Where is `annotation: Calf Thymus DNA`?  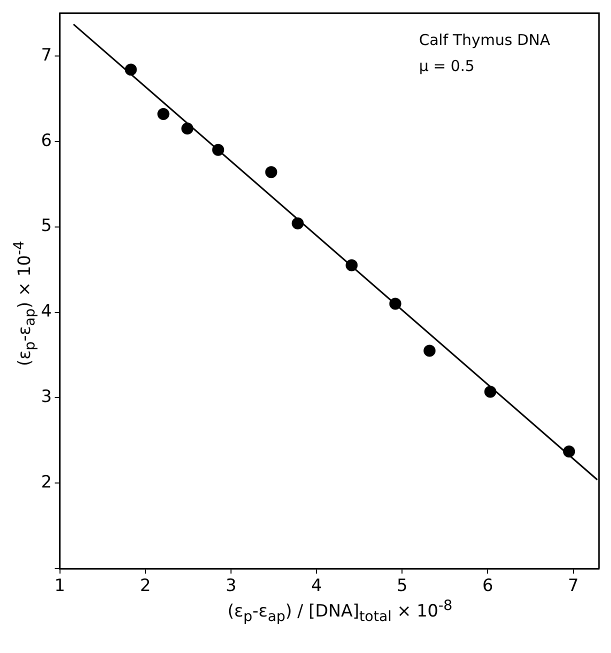
annotation: Calf Thymus DNA is located at coordinates (485, 40).